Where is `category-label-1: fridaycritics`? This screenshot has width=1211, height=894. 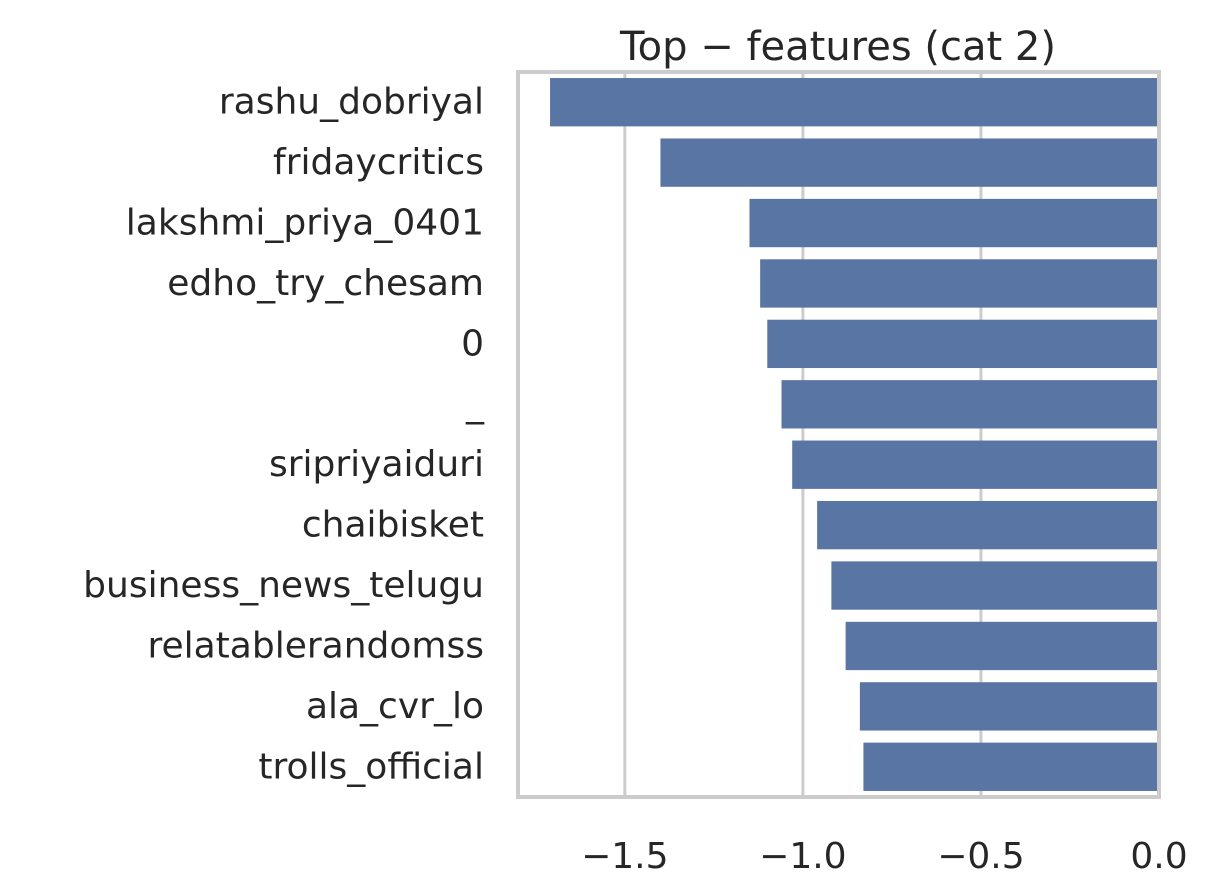 category-label-1: fridaycritics is located at coordinates (378, 162).